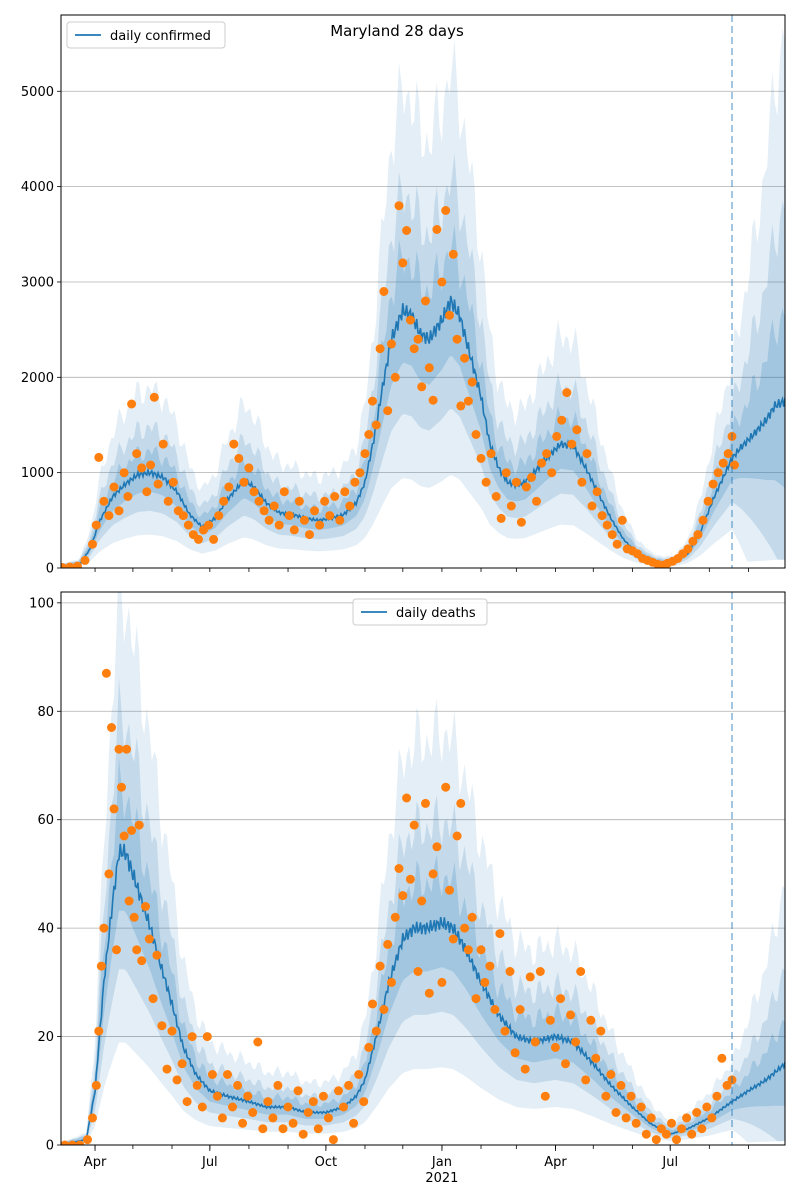 Image resolution: width=800 pixels, height=1200 pixels. Describe the element at coordinates (441, 1162) in the screenshot. I see `x-tick-label: Jan` at that location.